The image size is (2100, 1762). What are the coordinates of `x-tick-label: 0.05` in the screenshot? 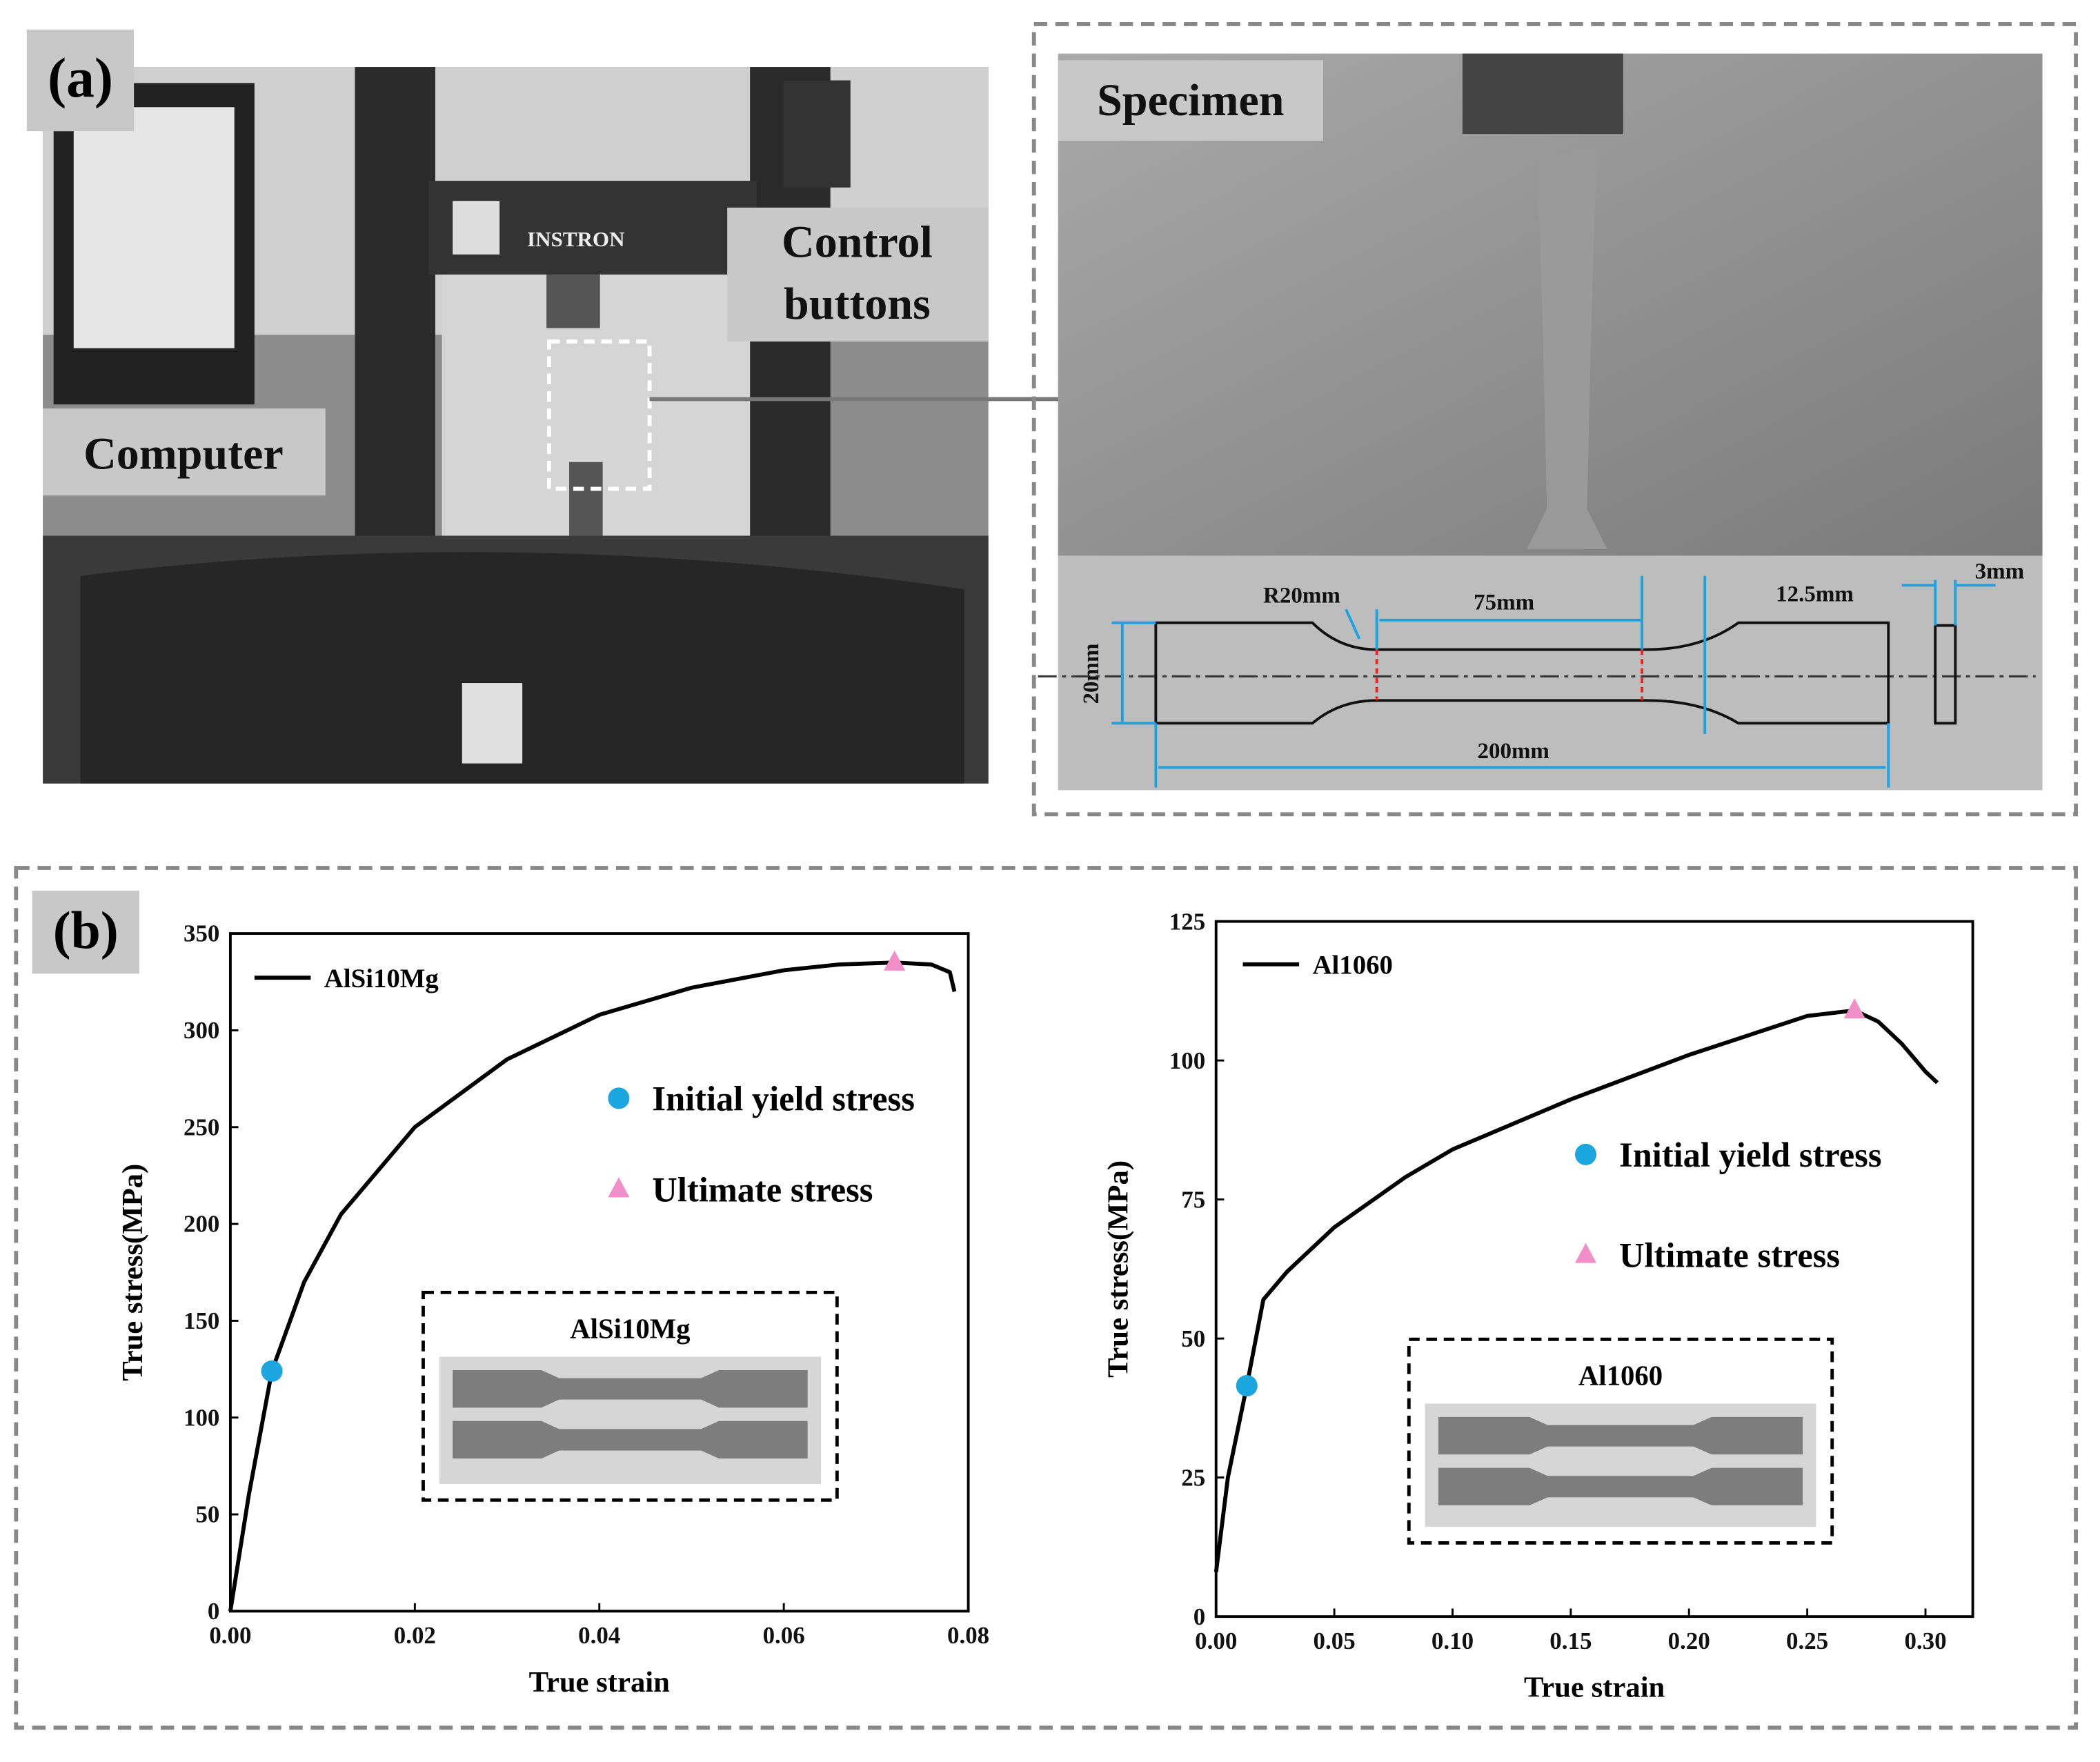 It's located at (1335, 1641).